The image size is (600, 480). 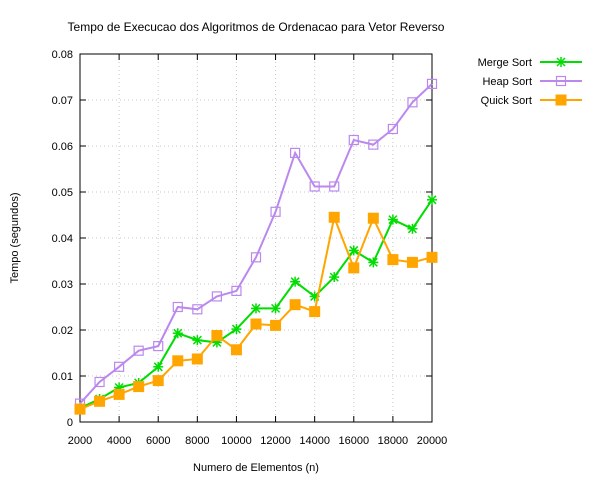 What do you see at coordinates (80, 441) in the screenshot?
I see `x-tick-label: 2000` at bounding box center [80, 441].